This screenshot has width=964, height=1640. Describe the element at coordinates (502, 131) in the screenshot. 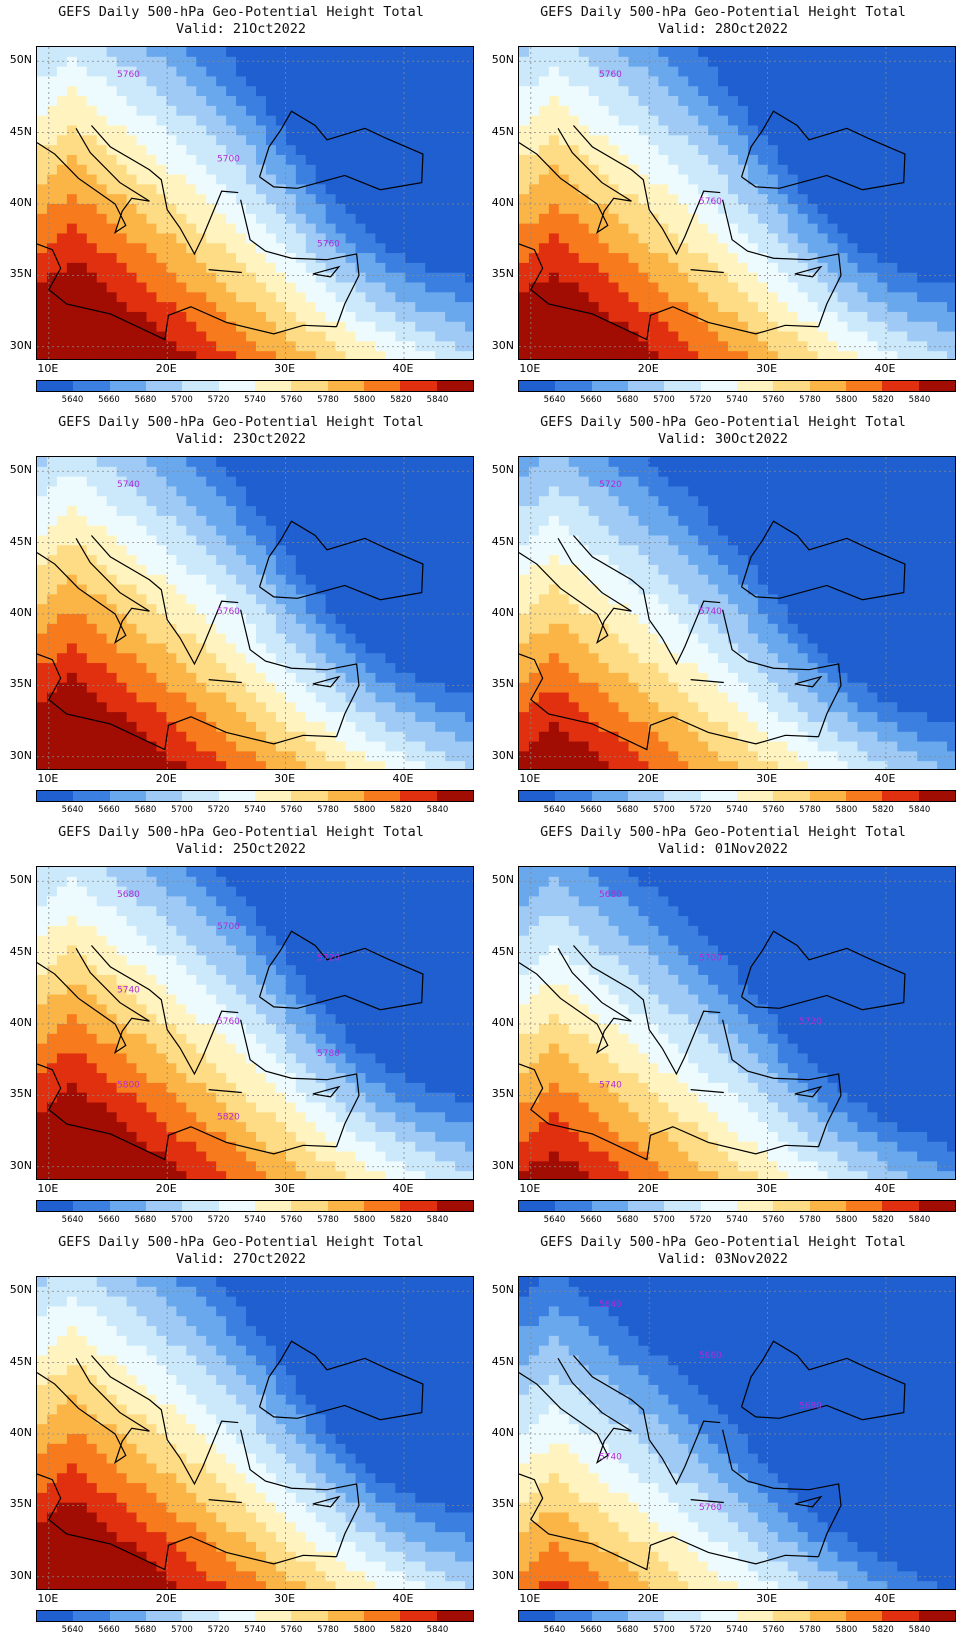

I see `latitude-tick-label: 45N` at that location.